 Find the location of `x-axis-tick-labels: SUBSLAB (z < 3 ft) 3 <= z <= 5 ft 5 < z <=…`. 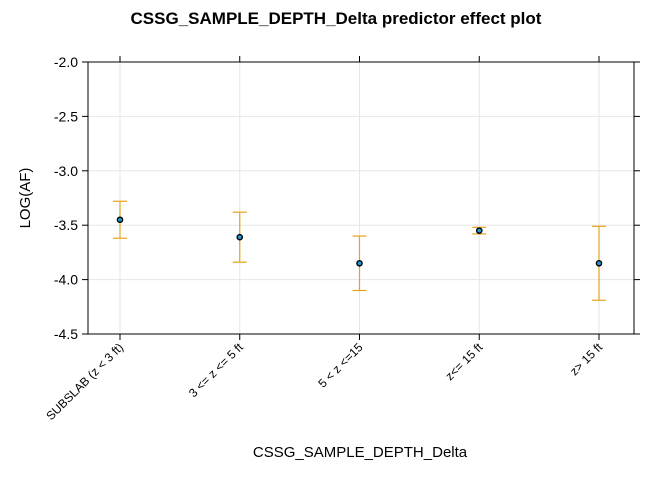

x-axis-tick-labels: SUBSLAB (z < 3 ft) 3 <= z <= 5 ft 5 < z <=… is located at coordinates (324, 381).